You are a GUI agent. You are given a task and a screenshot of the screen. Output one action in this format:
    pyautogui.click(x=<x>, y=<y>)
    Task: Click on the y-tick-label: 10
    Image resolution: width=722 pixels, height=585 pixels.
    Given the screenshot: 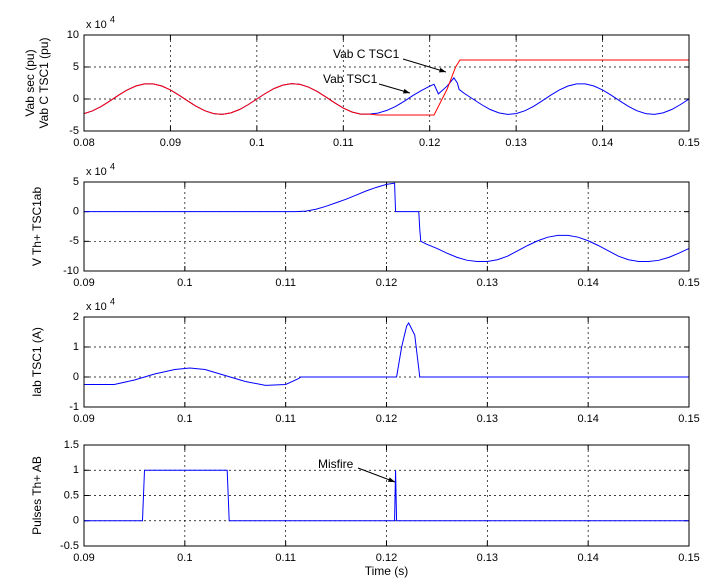 What is the action you would take?
    pyautogui.click(x=73, y=35)
    